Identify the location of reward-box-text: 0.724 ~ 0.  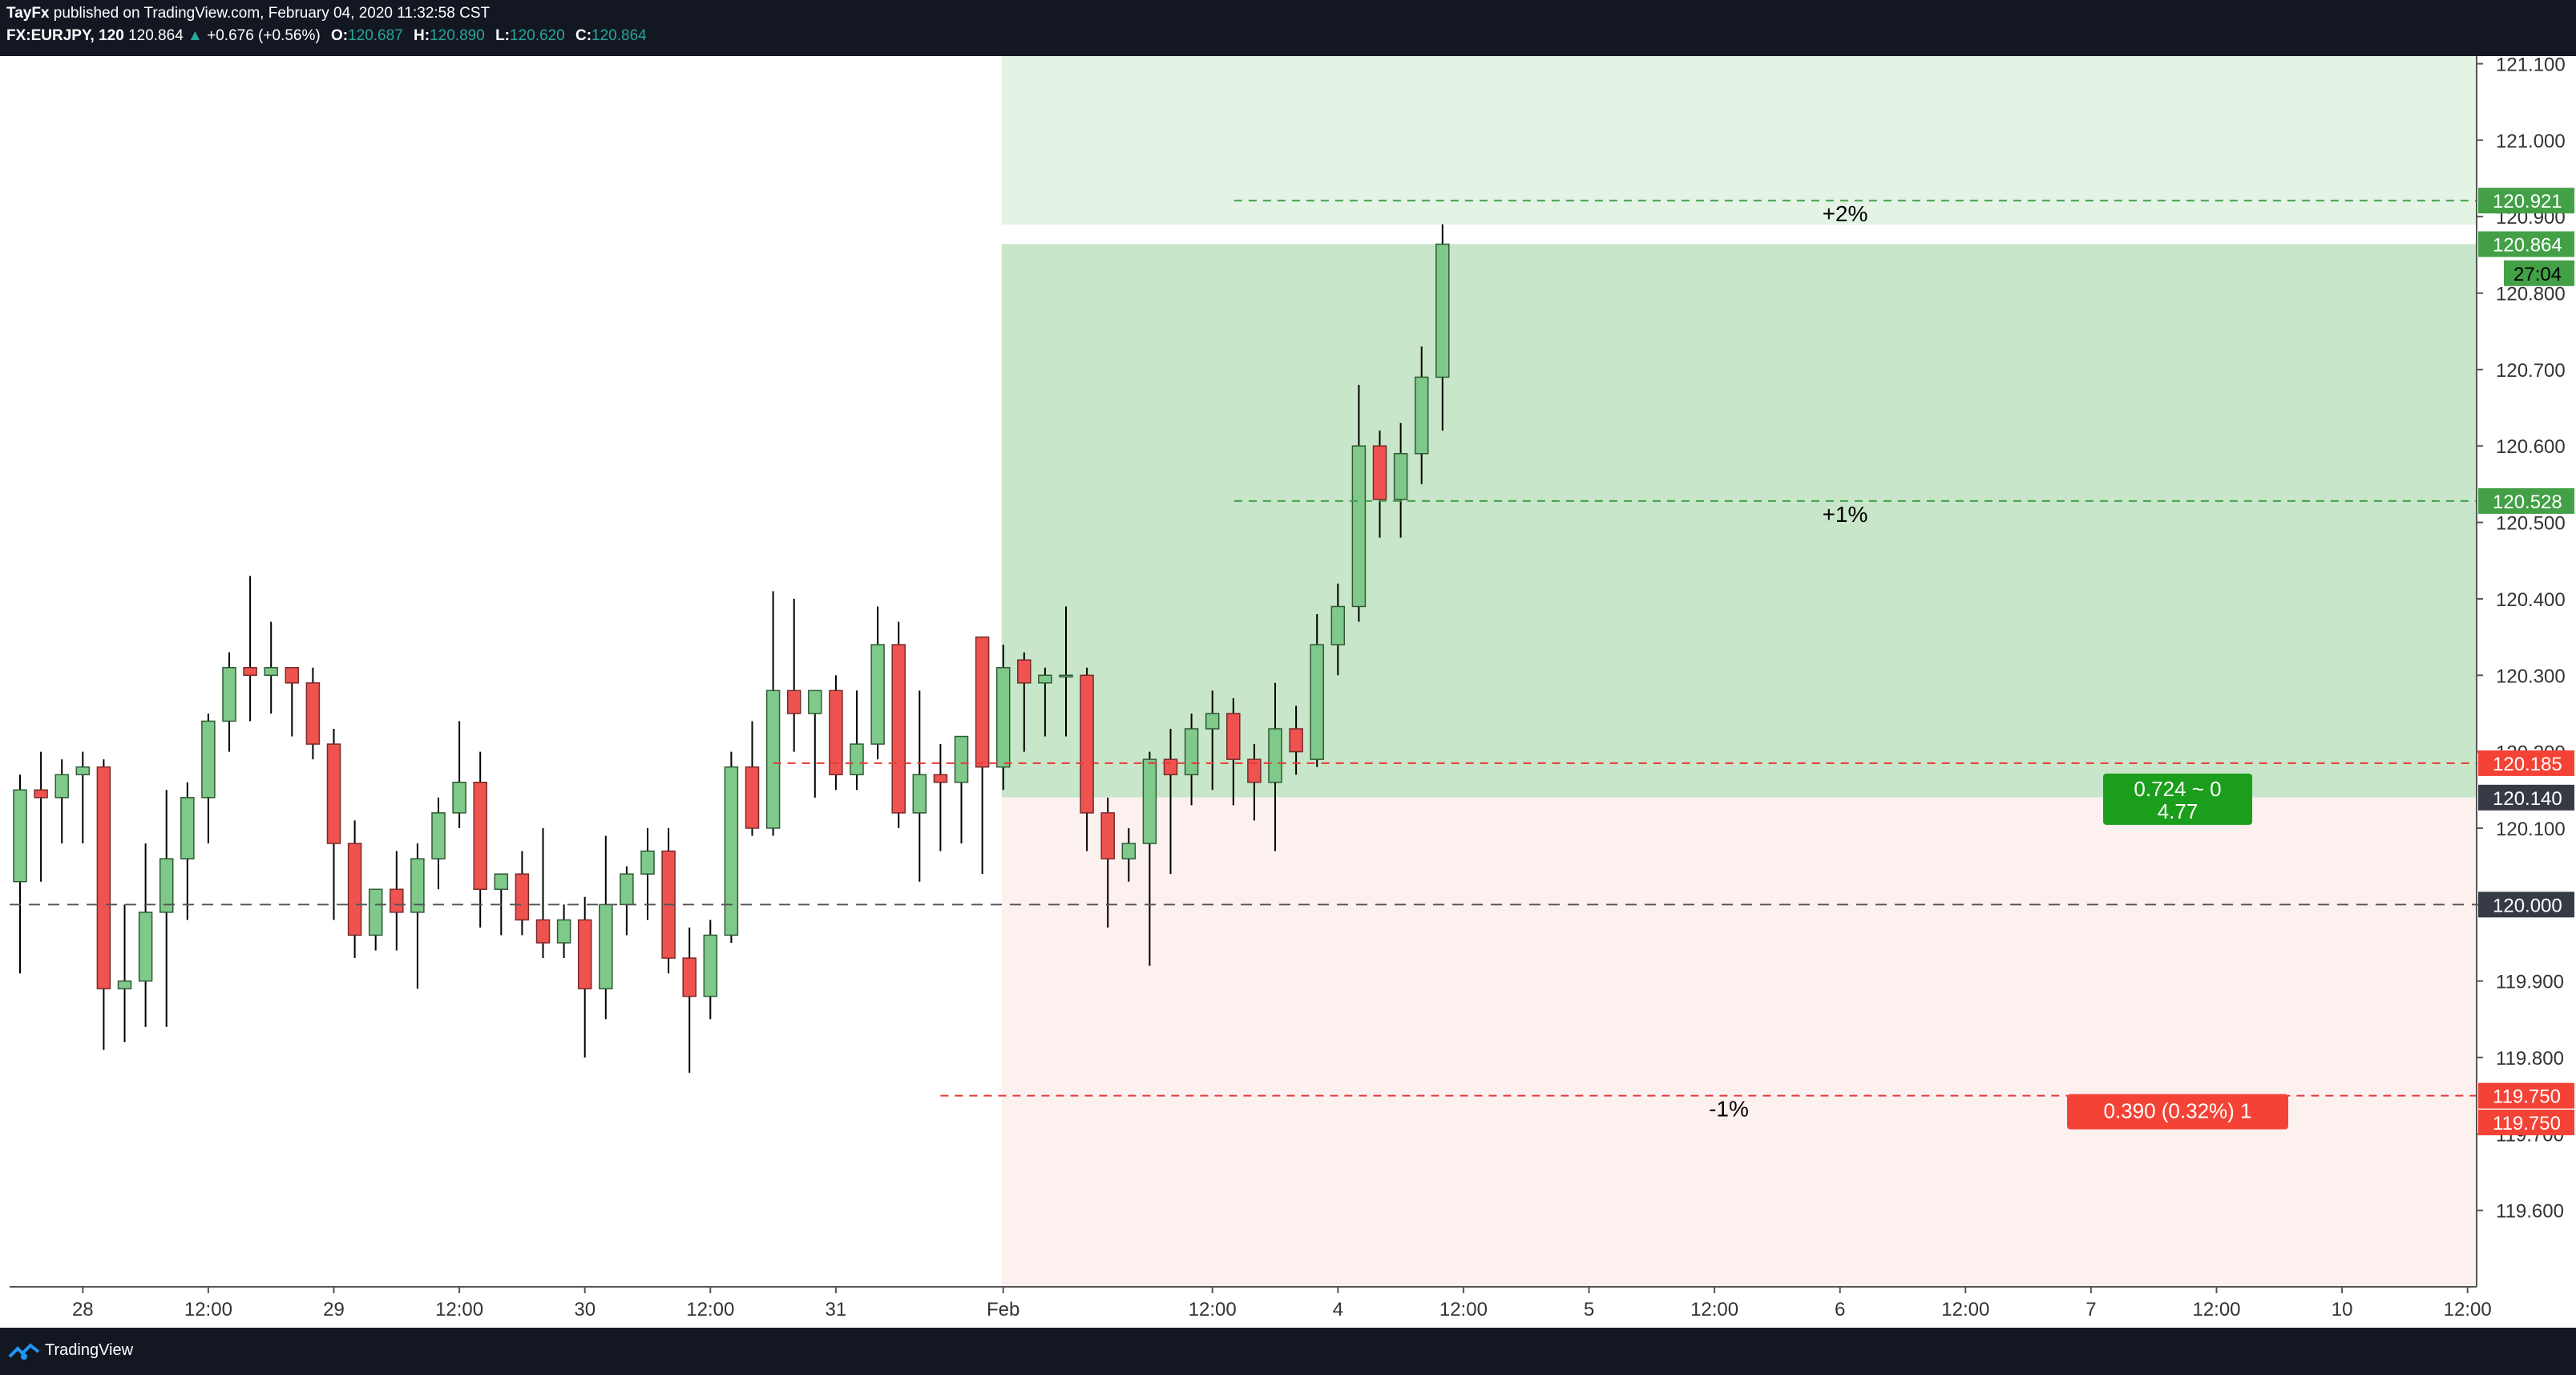
(2178, 789).